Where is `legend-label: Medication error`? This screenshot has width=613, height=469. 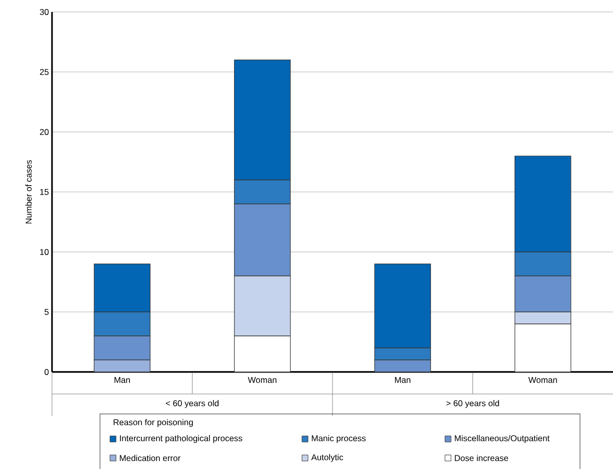 legend-label: Medication error is located at coordinates (150, 458).